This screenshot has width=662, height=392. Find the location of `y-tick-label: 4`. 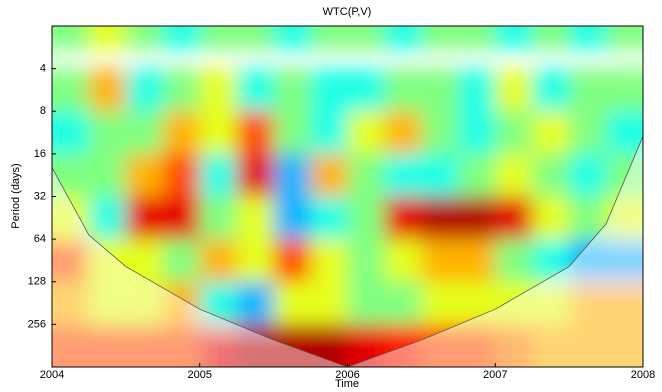

y-tick-label: 4 is located at coordinates (43, 69).